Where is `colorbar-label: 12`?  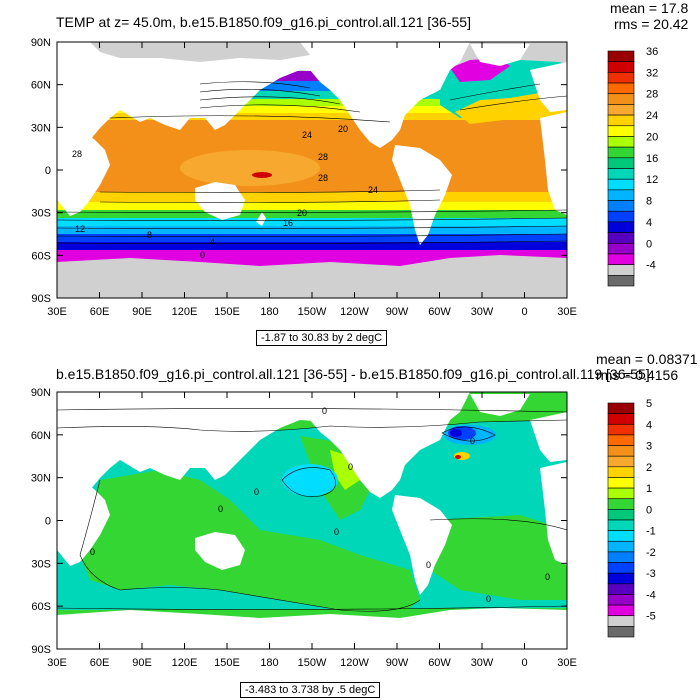 colorbar-label: 12 is located at coordinates (652, 180).